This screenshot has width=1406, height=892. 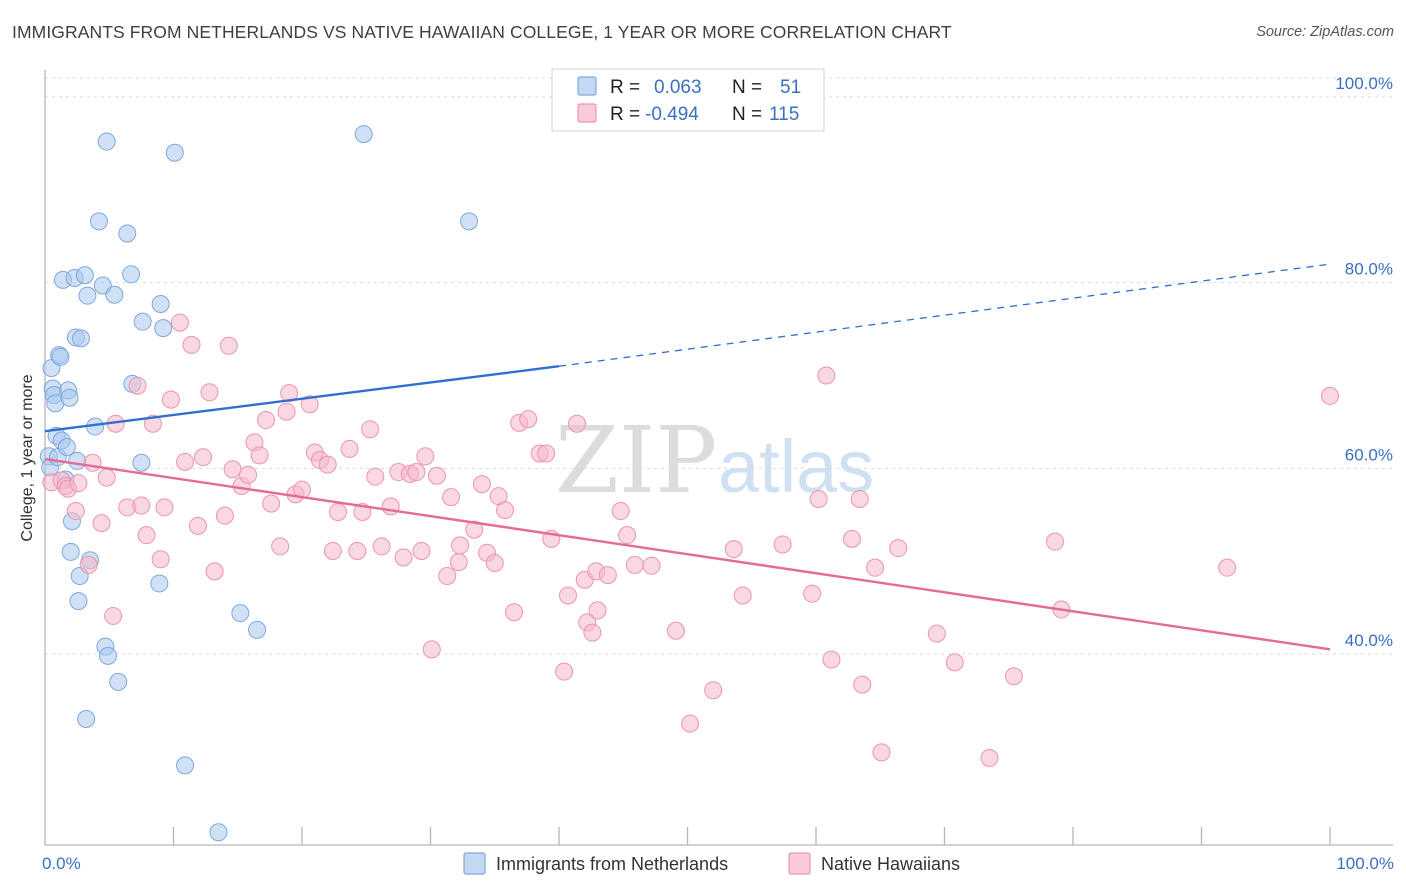 What do you see at coordinates (587, 86) in the screenshot?
I see `legend-swatch-blue` at bounding box center [587, 86].